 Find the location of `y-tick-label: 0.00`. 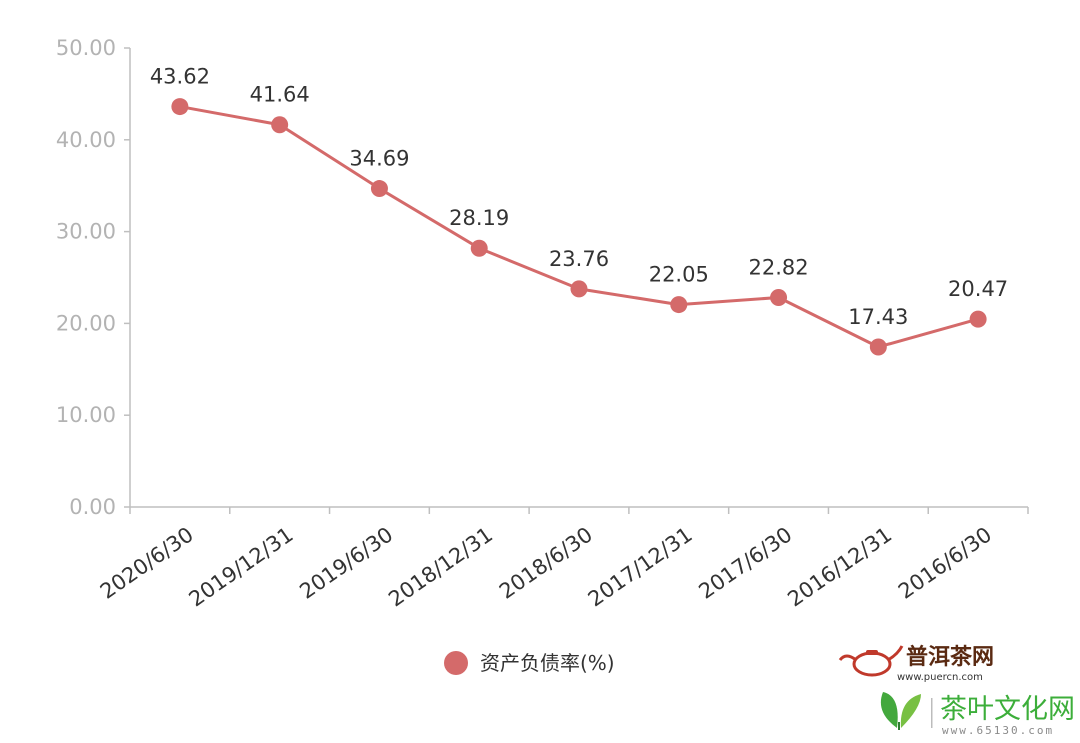

y-tick-label: 0.00 is located at coordinates (92, 507).